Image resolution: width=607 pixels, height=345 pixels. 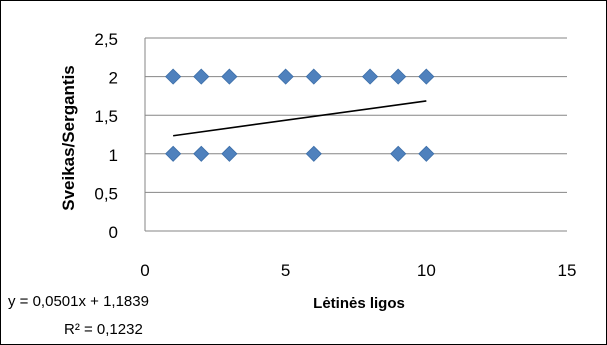 I want to click on trendline-group, so click(x=300, y=118).